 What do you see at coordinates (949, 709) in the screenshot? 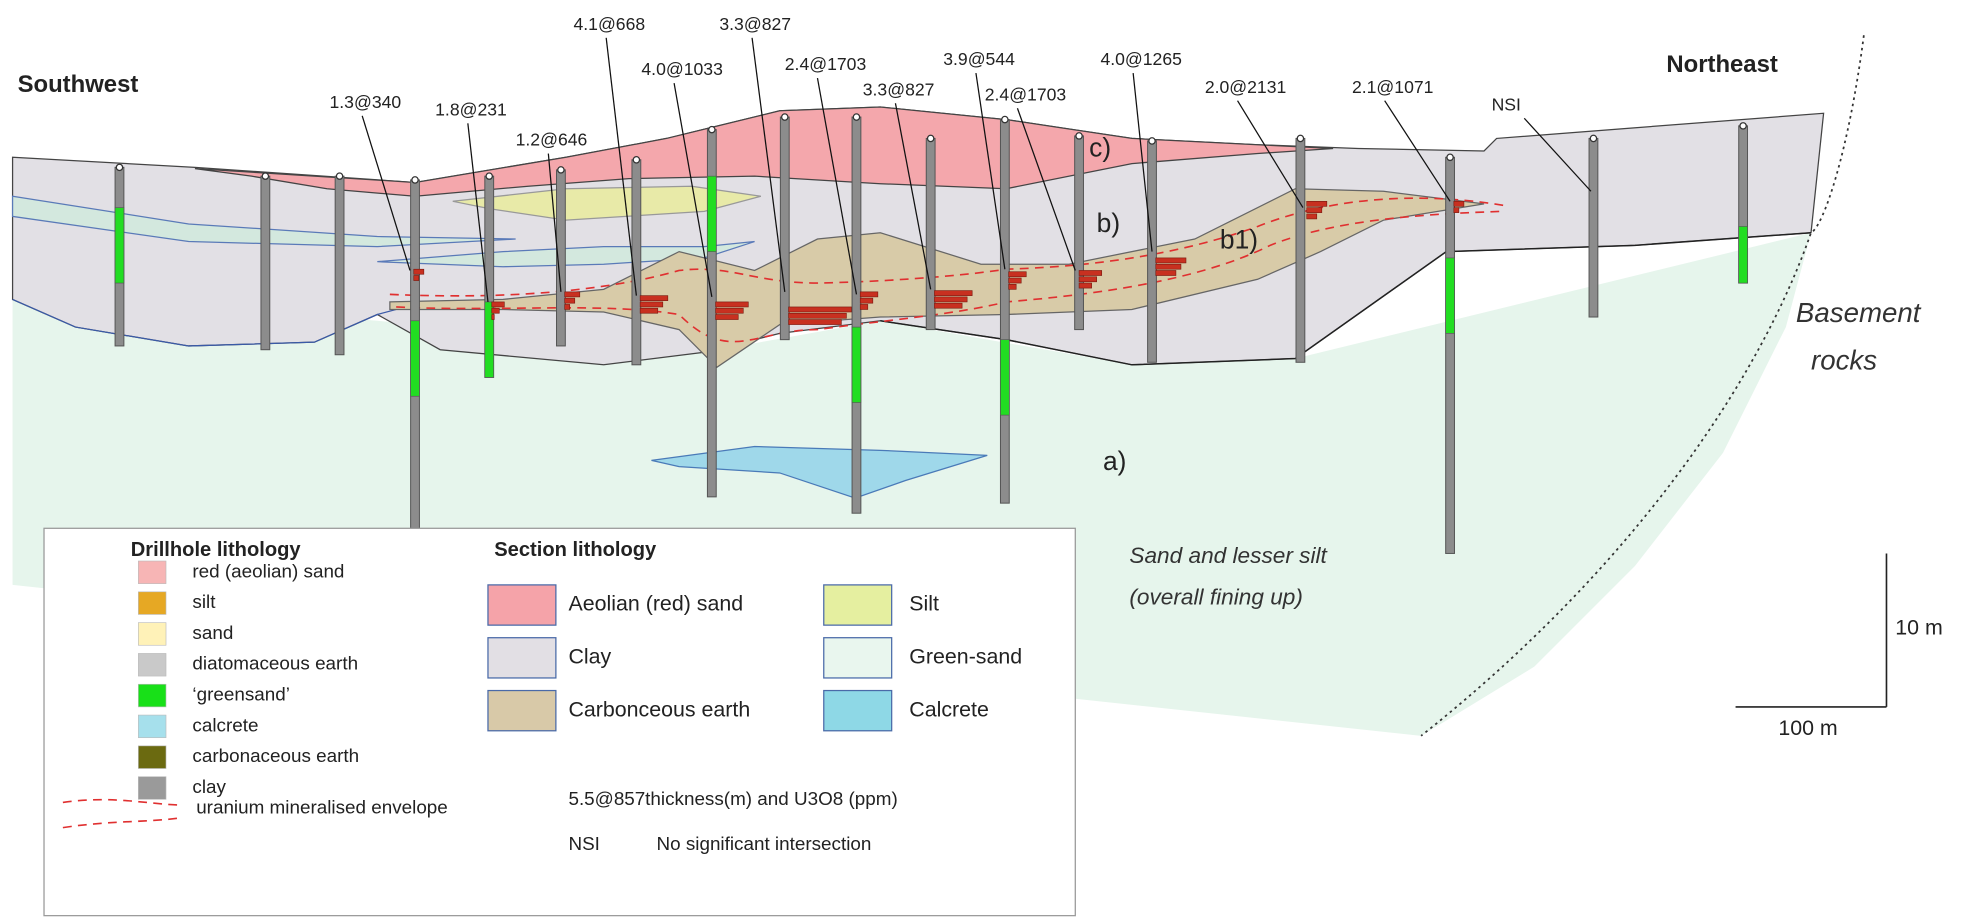
I see `legend-item: Calcrete` at bounding box center [949, 709].